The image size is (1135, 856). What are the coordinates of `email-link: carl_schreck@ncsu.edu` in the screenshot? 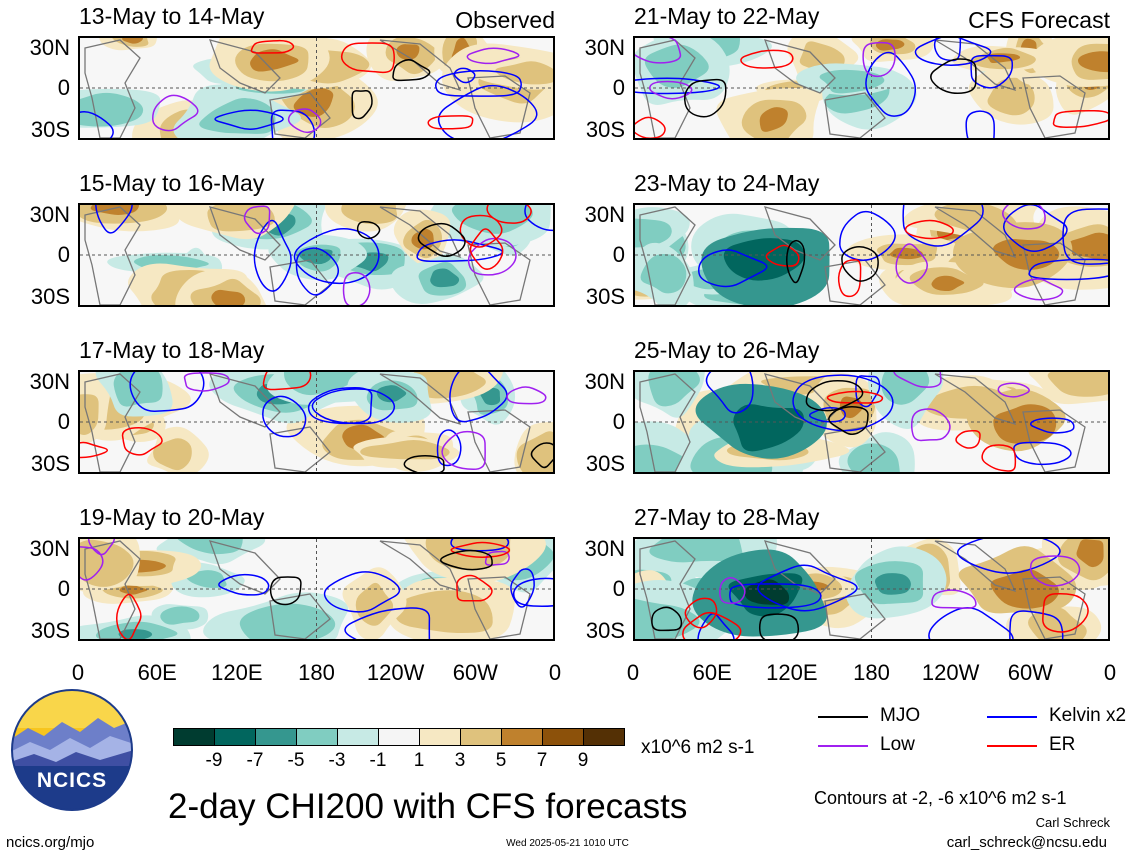 It's located at (1026, 842).